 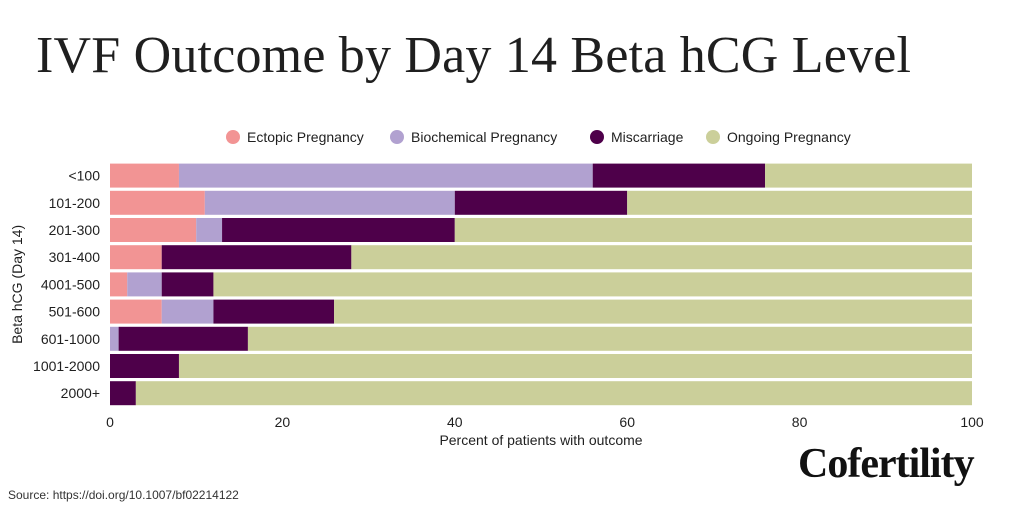 What do you see at coordinates (75, 257) in the screenshot?
I see `y-tick-label: 301-400` at bounding box center [75, 257].